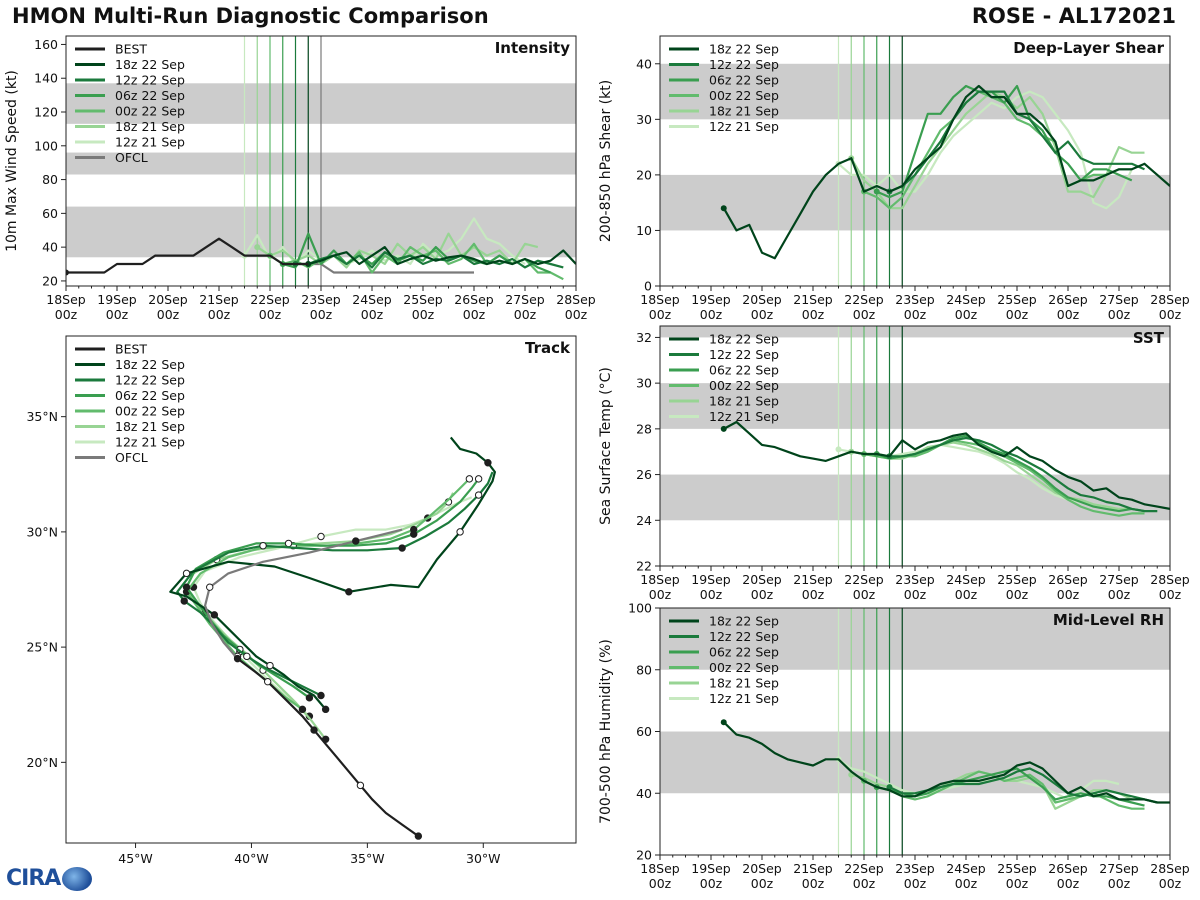 The height and width of the screenshot is (900, 1200). What do you see at coordinates (876, 191) in the screenshot?
I see `shear-start-point-06z-22-sep` at bounding box center [876, 191].